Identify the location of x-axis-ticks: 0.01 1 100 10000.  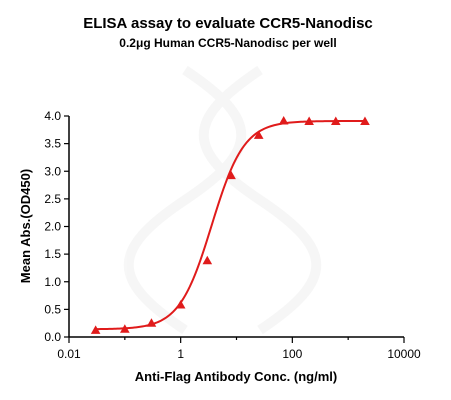
(239, 349).